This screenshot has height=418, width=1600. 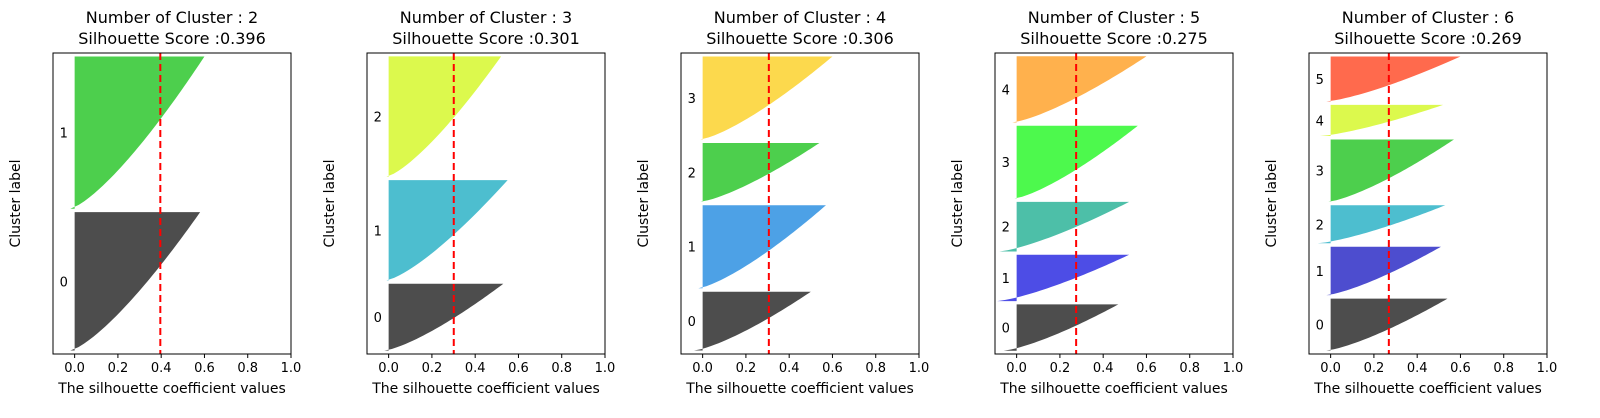 I want to click on chart-title: Number of Cluster : 6, so click(x=1428, y=17).